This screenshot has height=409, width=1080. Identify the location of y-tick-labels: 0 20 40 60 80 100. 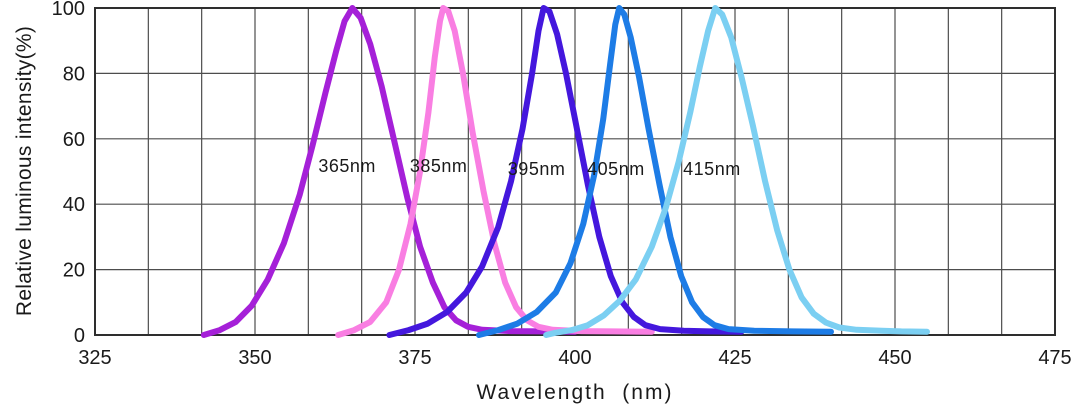
(68, 173).